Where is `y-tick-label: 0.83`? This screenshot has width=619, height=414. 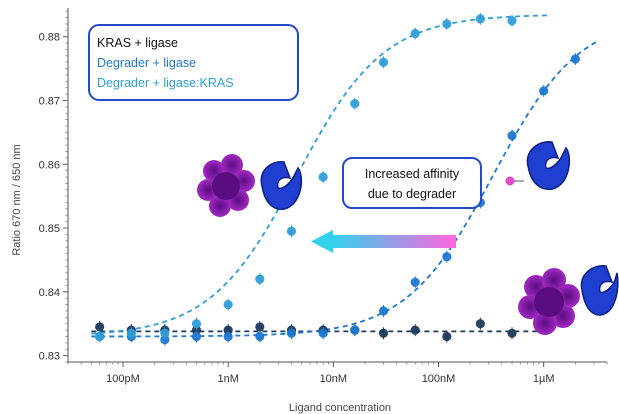
y-tick-label: 0.83 is located at coordinates (49, 357).